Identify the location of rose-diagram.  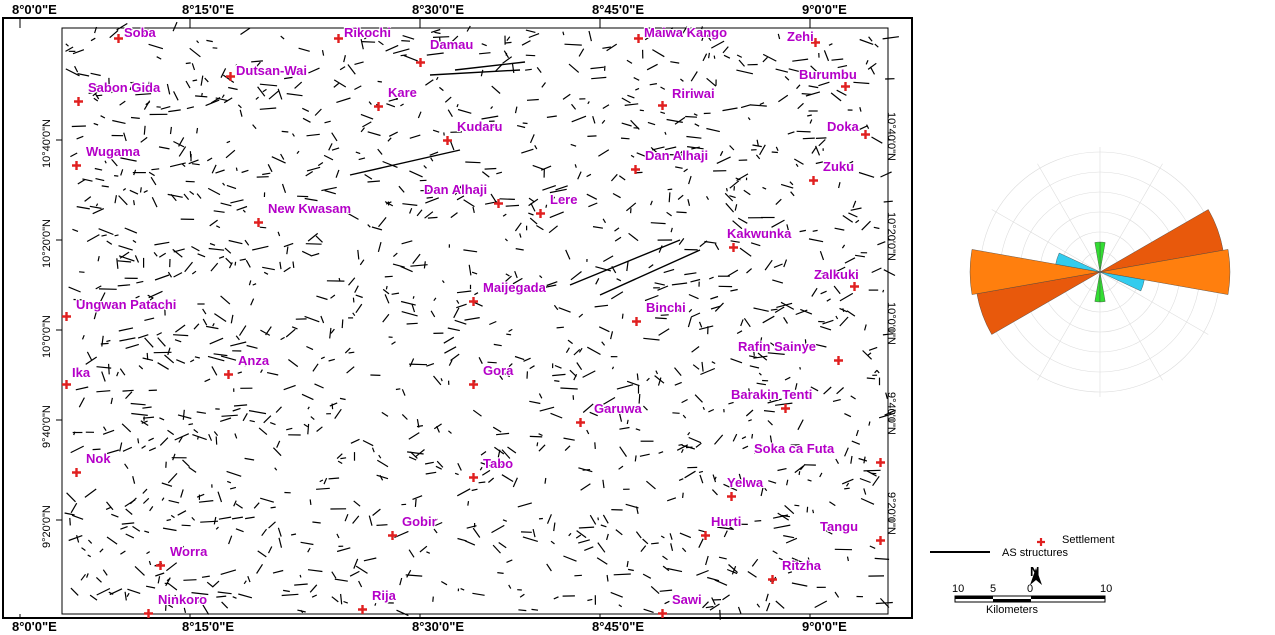
(1100, 272).